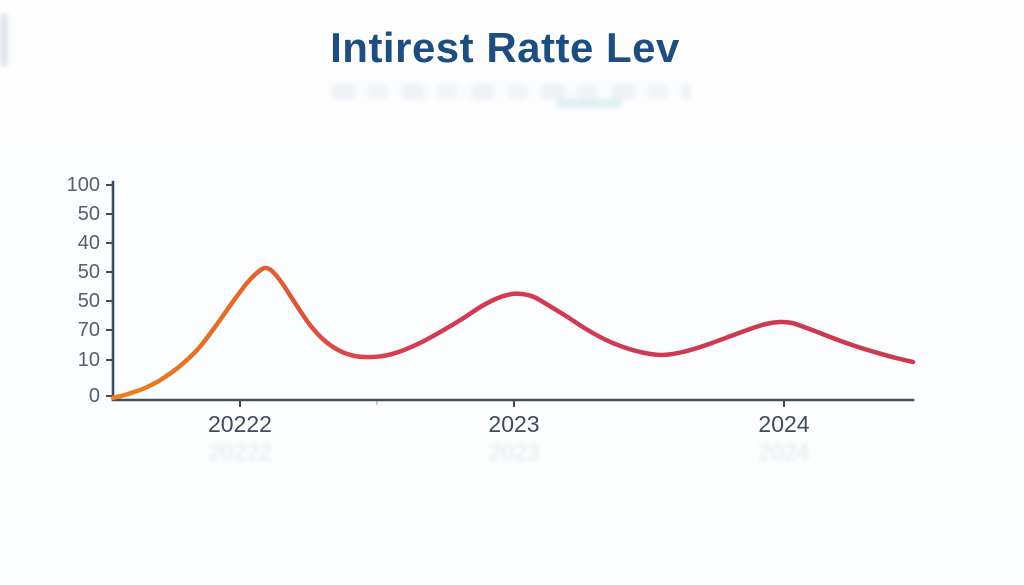 Image resolution: width=1024 pixels, height=585 pixels. What do you see at coordinates (513, 452) in the screenshot?
I see `x-tick-label-ghost: 2023` at bounding box center [513, 452].